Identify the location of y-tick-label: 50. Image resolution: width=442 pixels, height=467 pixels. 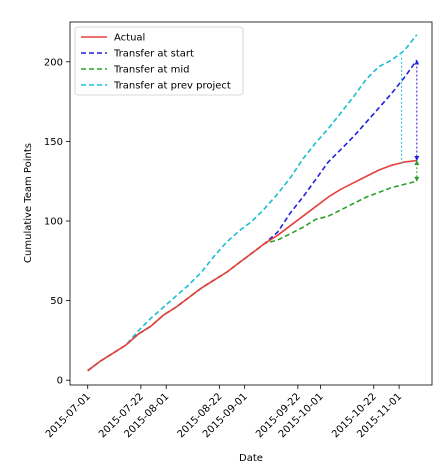
(56, 301).